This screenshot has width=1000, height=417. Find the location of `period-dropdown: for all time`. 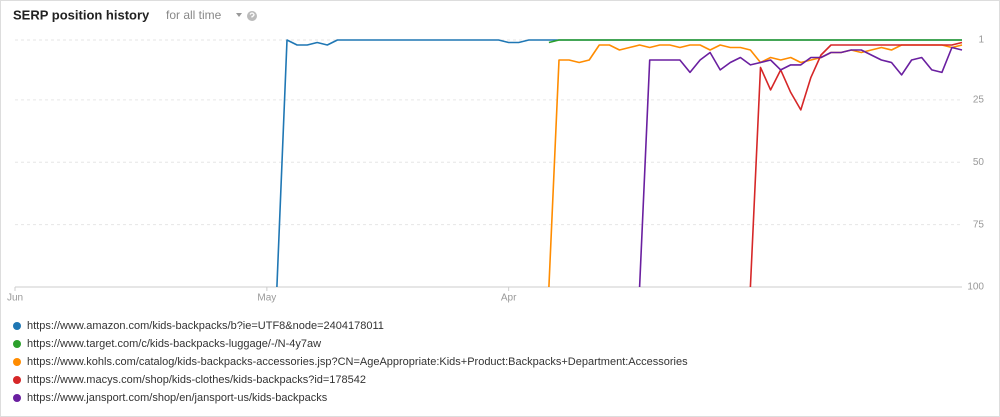

period-dropdown: for all time is located at coordinates (194, 15).